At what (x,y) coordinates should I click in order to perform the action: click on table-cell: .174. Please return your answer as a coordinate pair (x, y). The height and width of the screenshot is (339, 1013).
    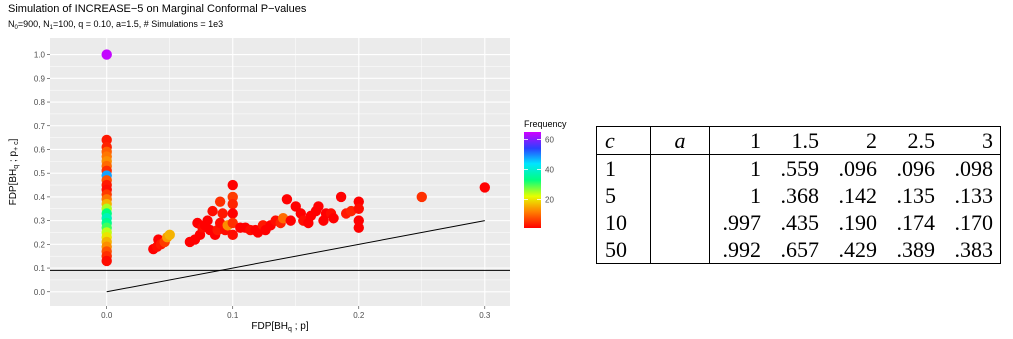
    Looking at the image, I should click on (916, 222).